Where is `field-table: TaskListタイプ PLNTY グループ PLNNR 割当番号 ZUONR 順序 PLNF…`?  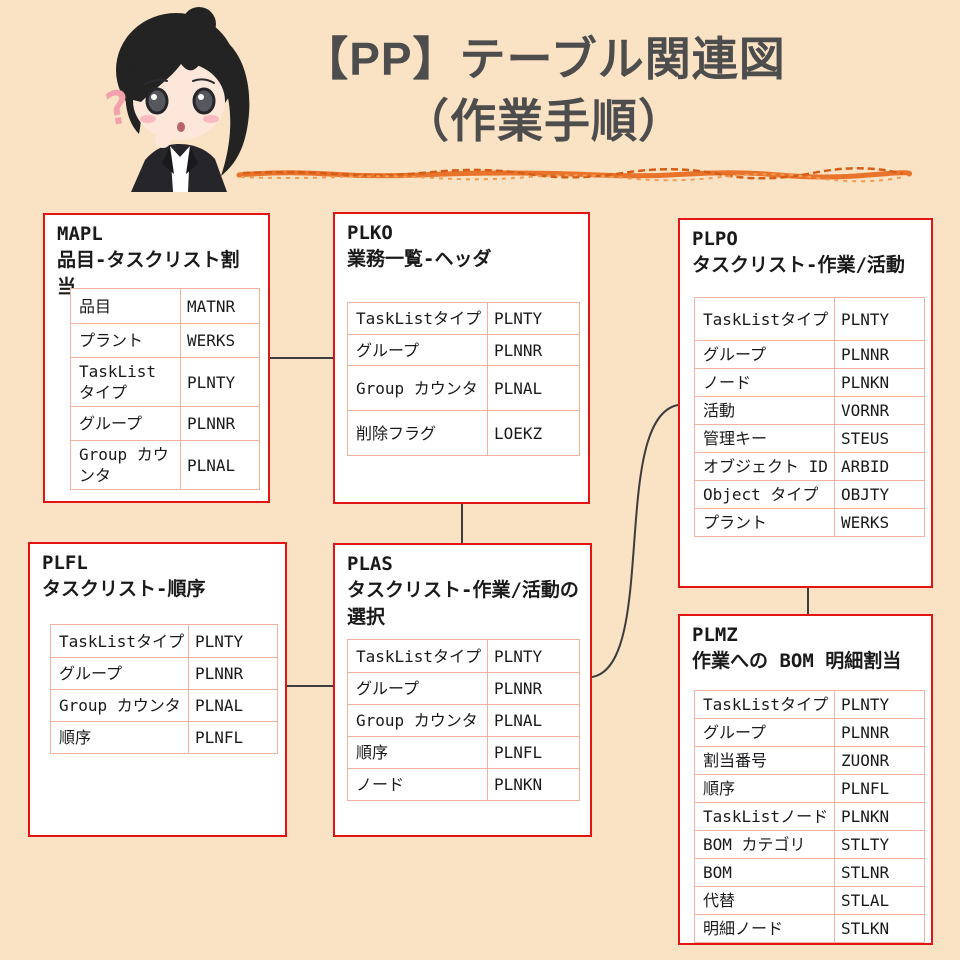
field-table: TaskListタイプ PLNTY グループ PLNNR 割当番号 ZUONR 順序 PLNF… is located at coordinates (809, 816).